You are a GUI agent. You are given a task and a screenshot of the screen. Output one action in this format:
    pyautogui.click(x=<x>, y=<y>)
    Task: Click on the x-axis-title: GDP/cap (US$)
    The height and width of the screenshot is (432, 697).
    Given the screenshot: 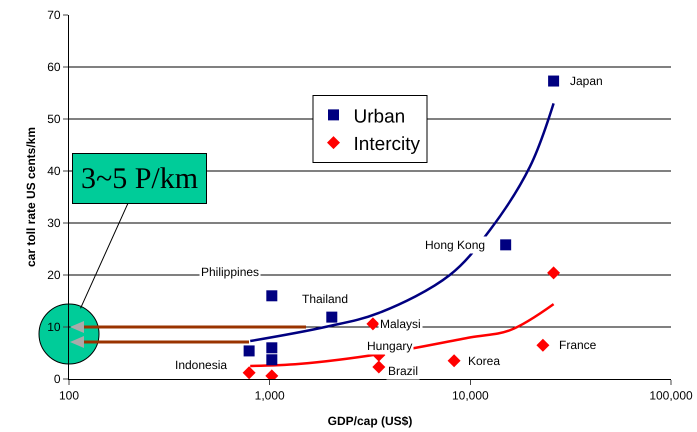 What is the action you would take?
    pyautogui.click(x=370, y=421)
    